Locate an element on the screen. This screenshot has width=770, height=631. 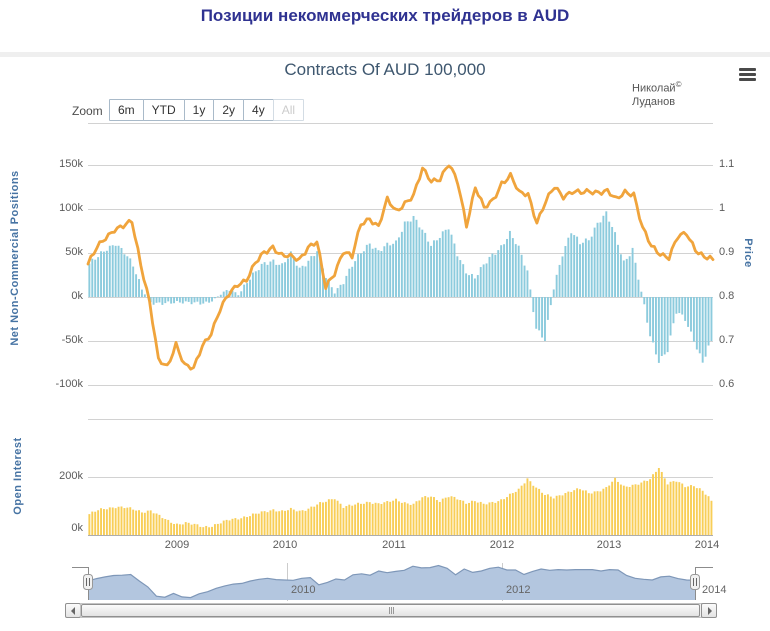
net-axis-tick: 0k is located at coordinates (77, 296).